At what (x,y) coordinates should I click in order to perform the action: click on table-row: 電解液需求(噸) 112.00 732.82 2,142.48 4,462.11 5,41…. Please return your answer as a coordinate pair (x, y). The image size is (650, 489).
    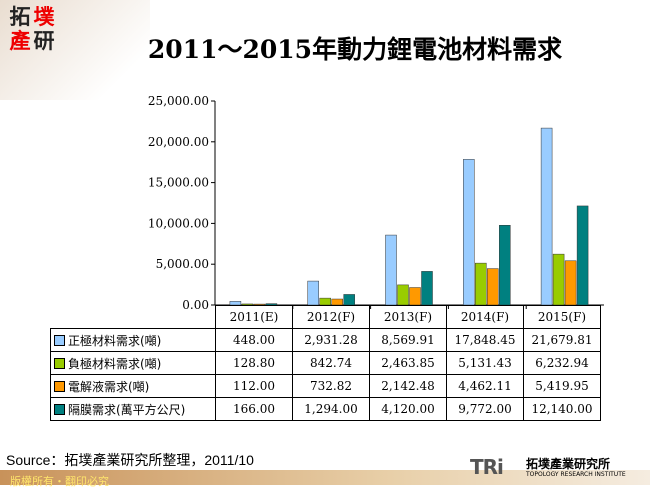
    Looking at the image, I should click on (325, 386).